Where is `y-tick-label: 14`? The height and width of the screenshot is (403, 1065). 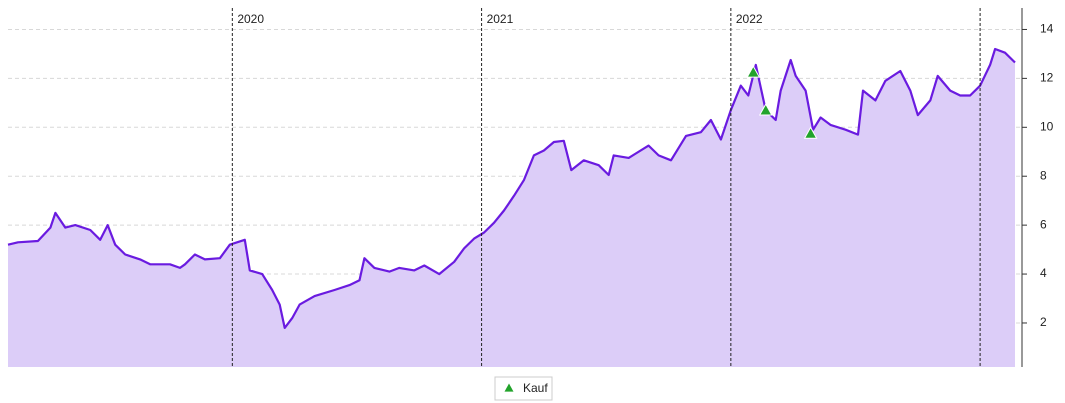
y-tick-label: 14 is located at coordinates (1047, 29).